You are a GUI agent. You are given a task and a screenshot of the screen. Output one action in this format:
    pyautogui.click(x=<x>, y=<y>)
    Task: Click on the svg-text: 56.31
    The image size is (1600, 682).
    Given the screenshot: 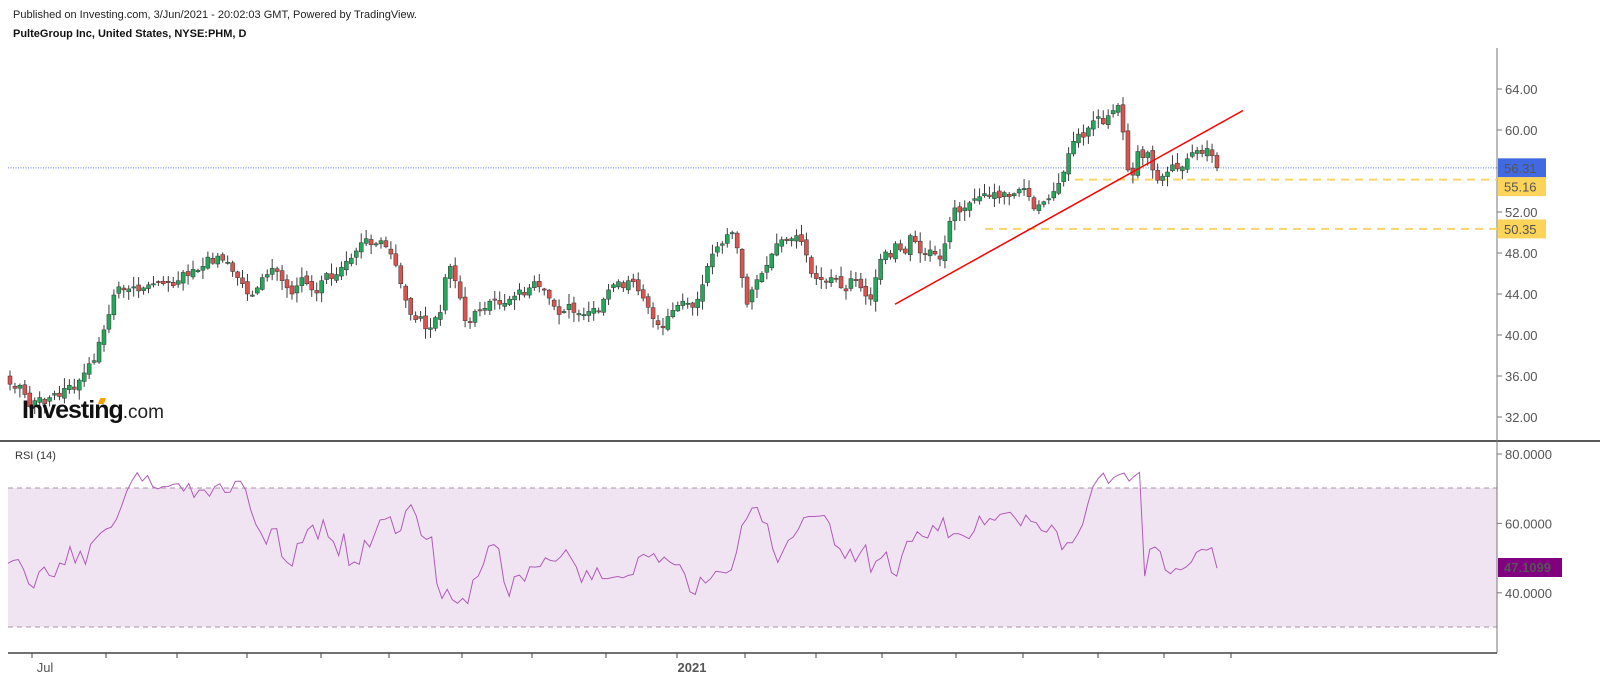 What is the action you would take?
    pyautogui.click(x=1520, y=168)
    